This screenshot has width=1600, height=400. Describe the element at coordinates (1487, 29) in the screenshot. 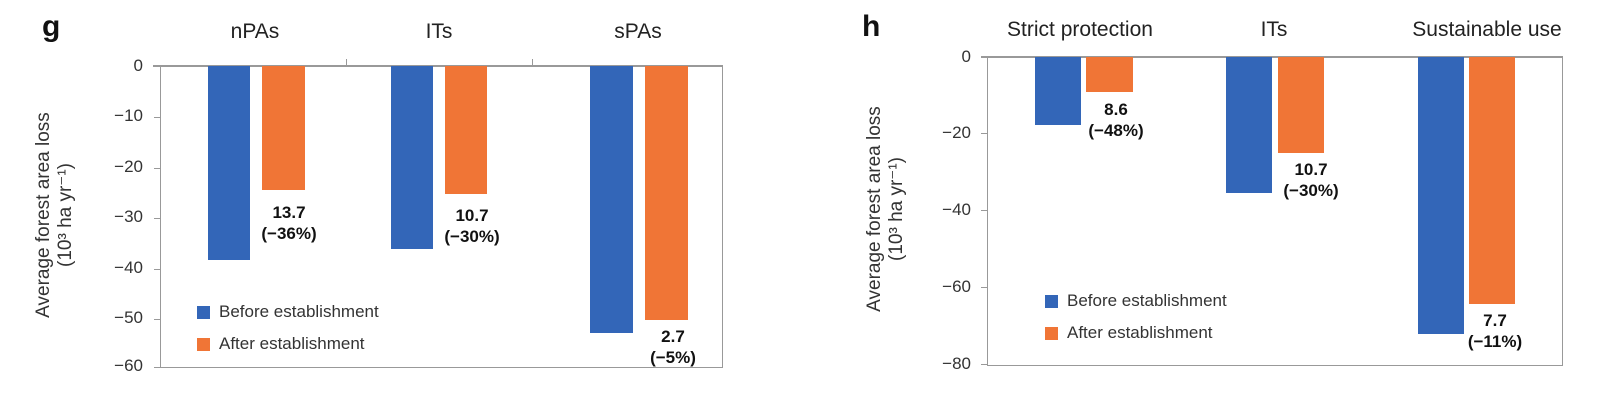

I see `category-label: Sustainable use` at that location.